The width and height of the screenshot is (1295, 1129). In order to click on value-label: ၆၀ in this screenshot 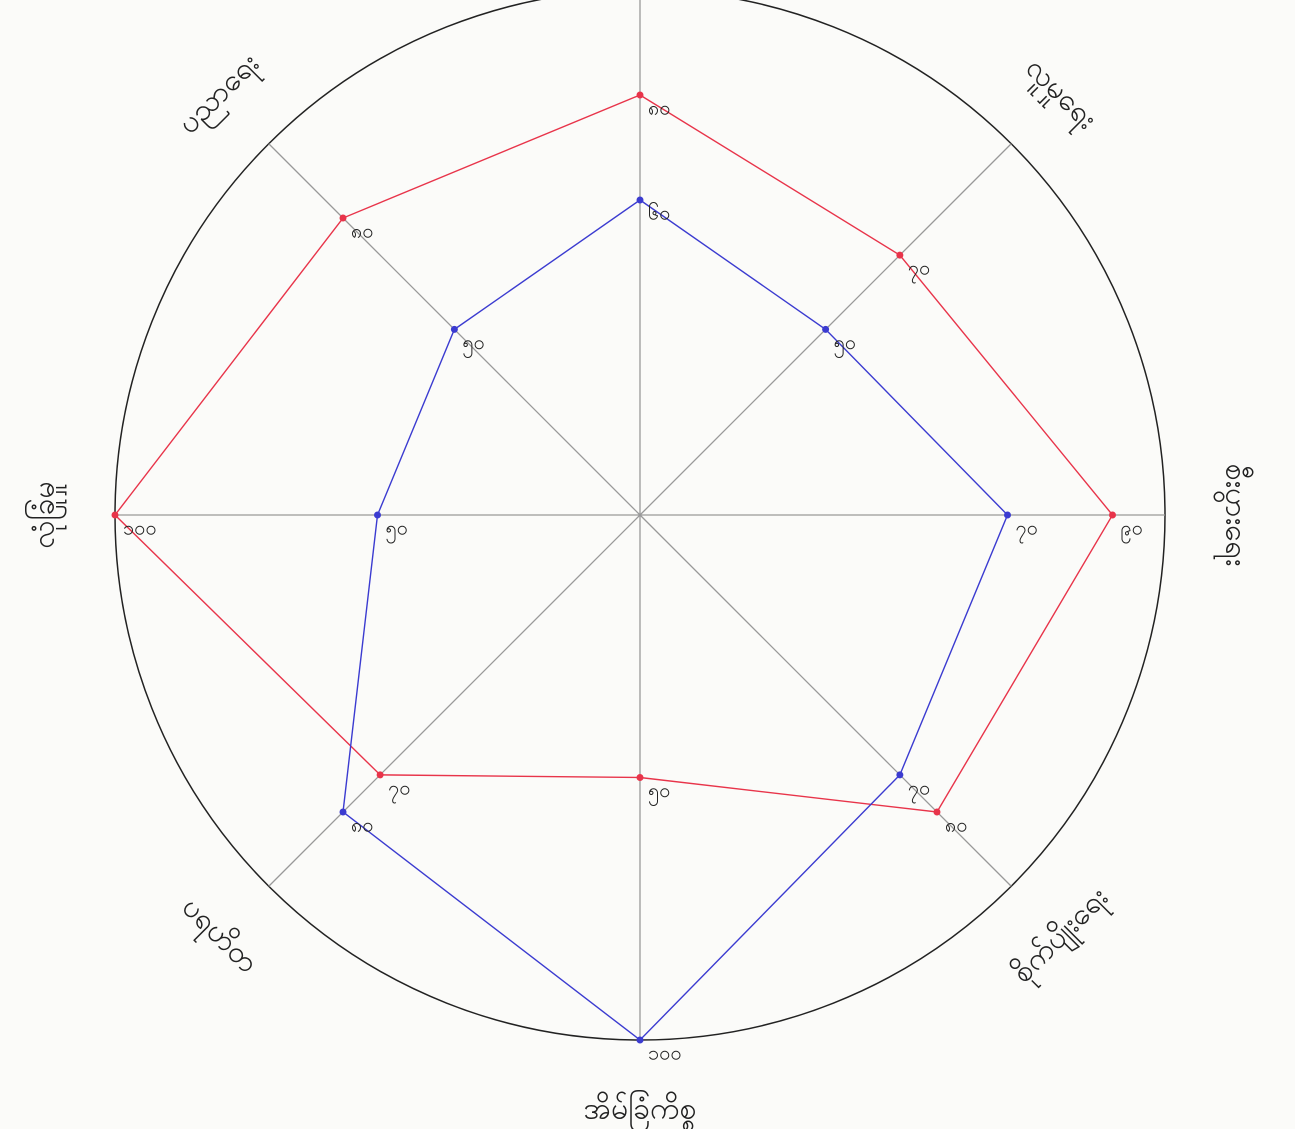, I will do `click(659, 213)`.